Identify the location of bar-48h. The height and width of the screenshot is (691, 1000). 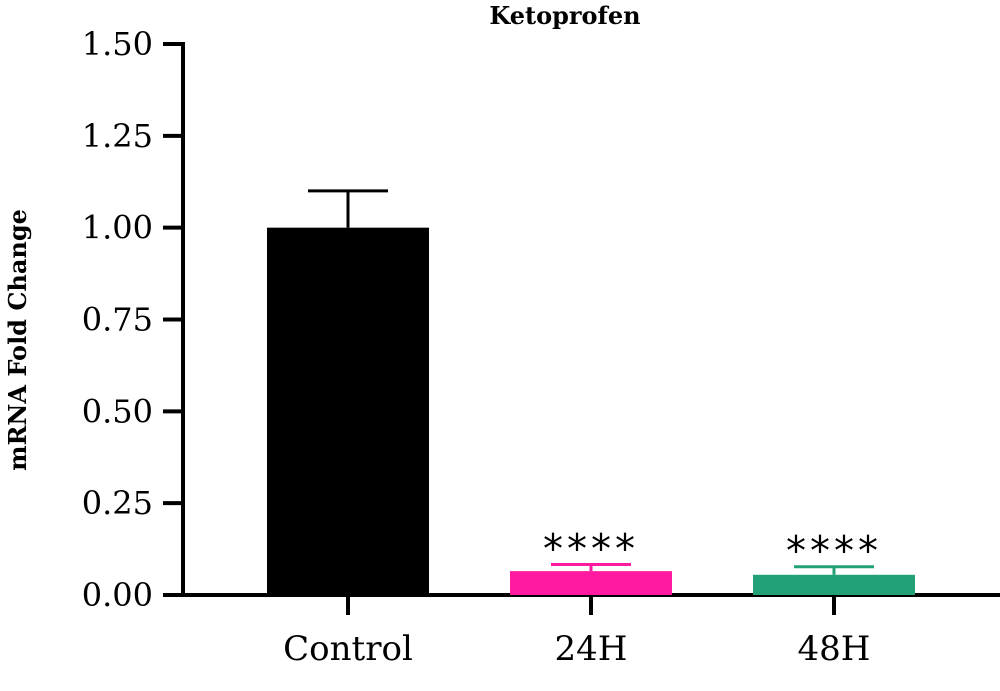
(834, 584).